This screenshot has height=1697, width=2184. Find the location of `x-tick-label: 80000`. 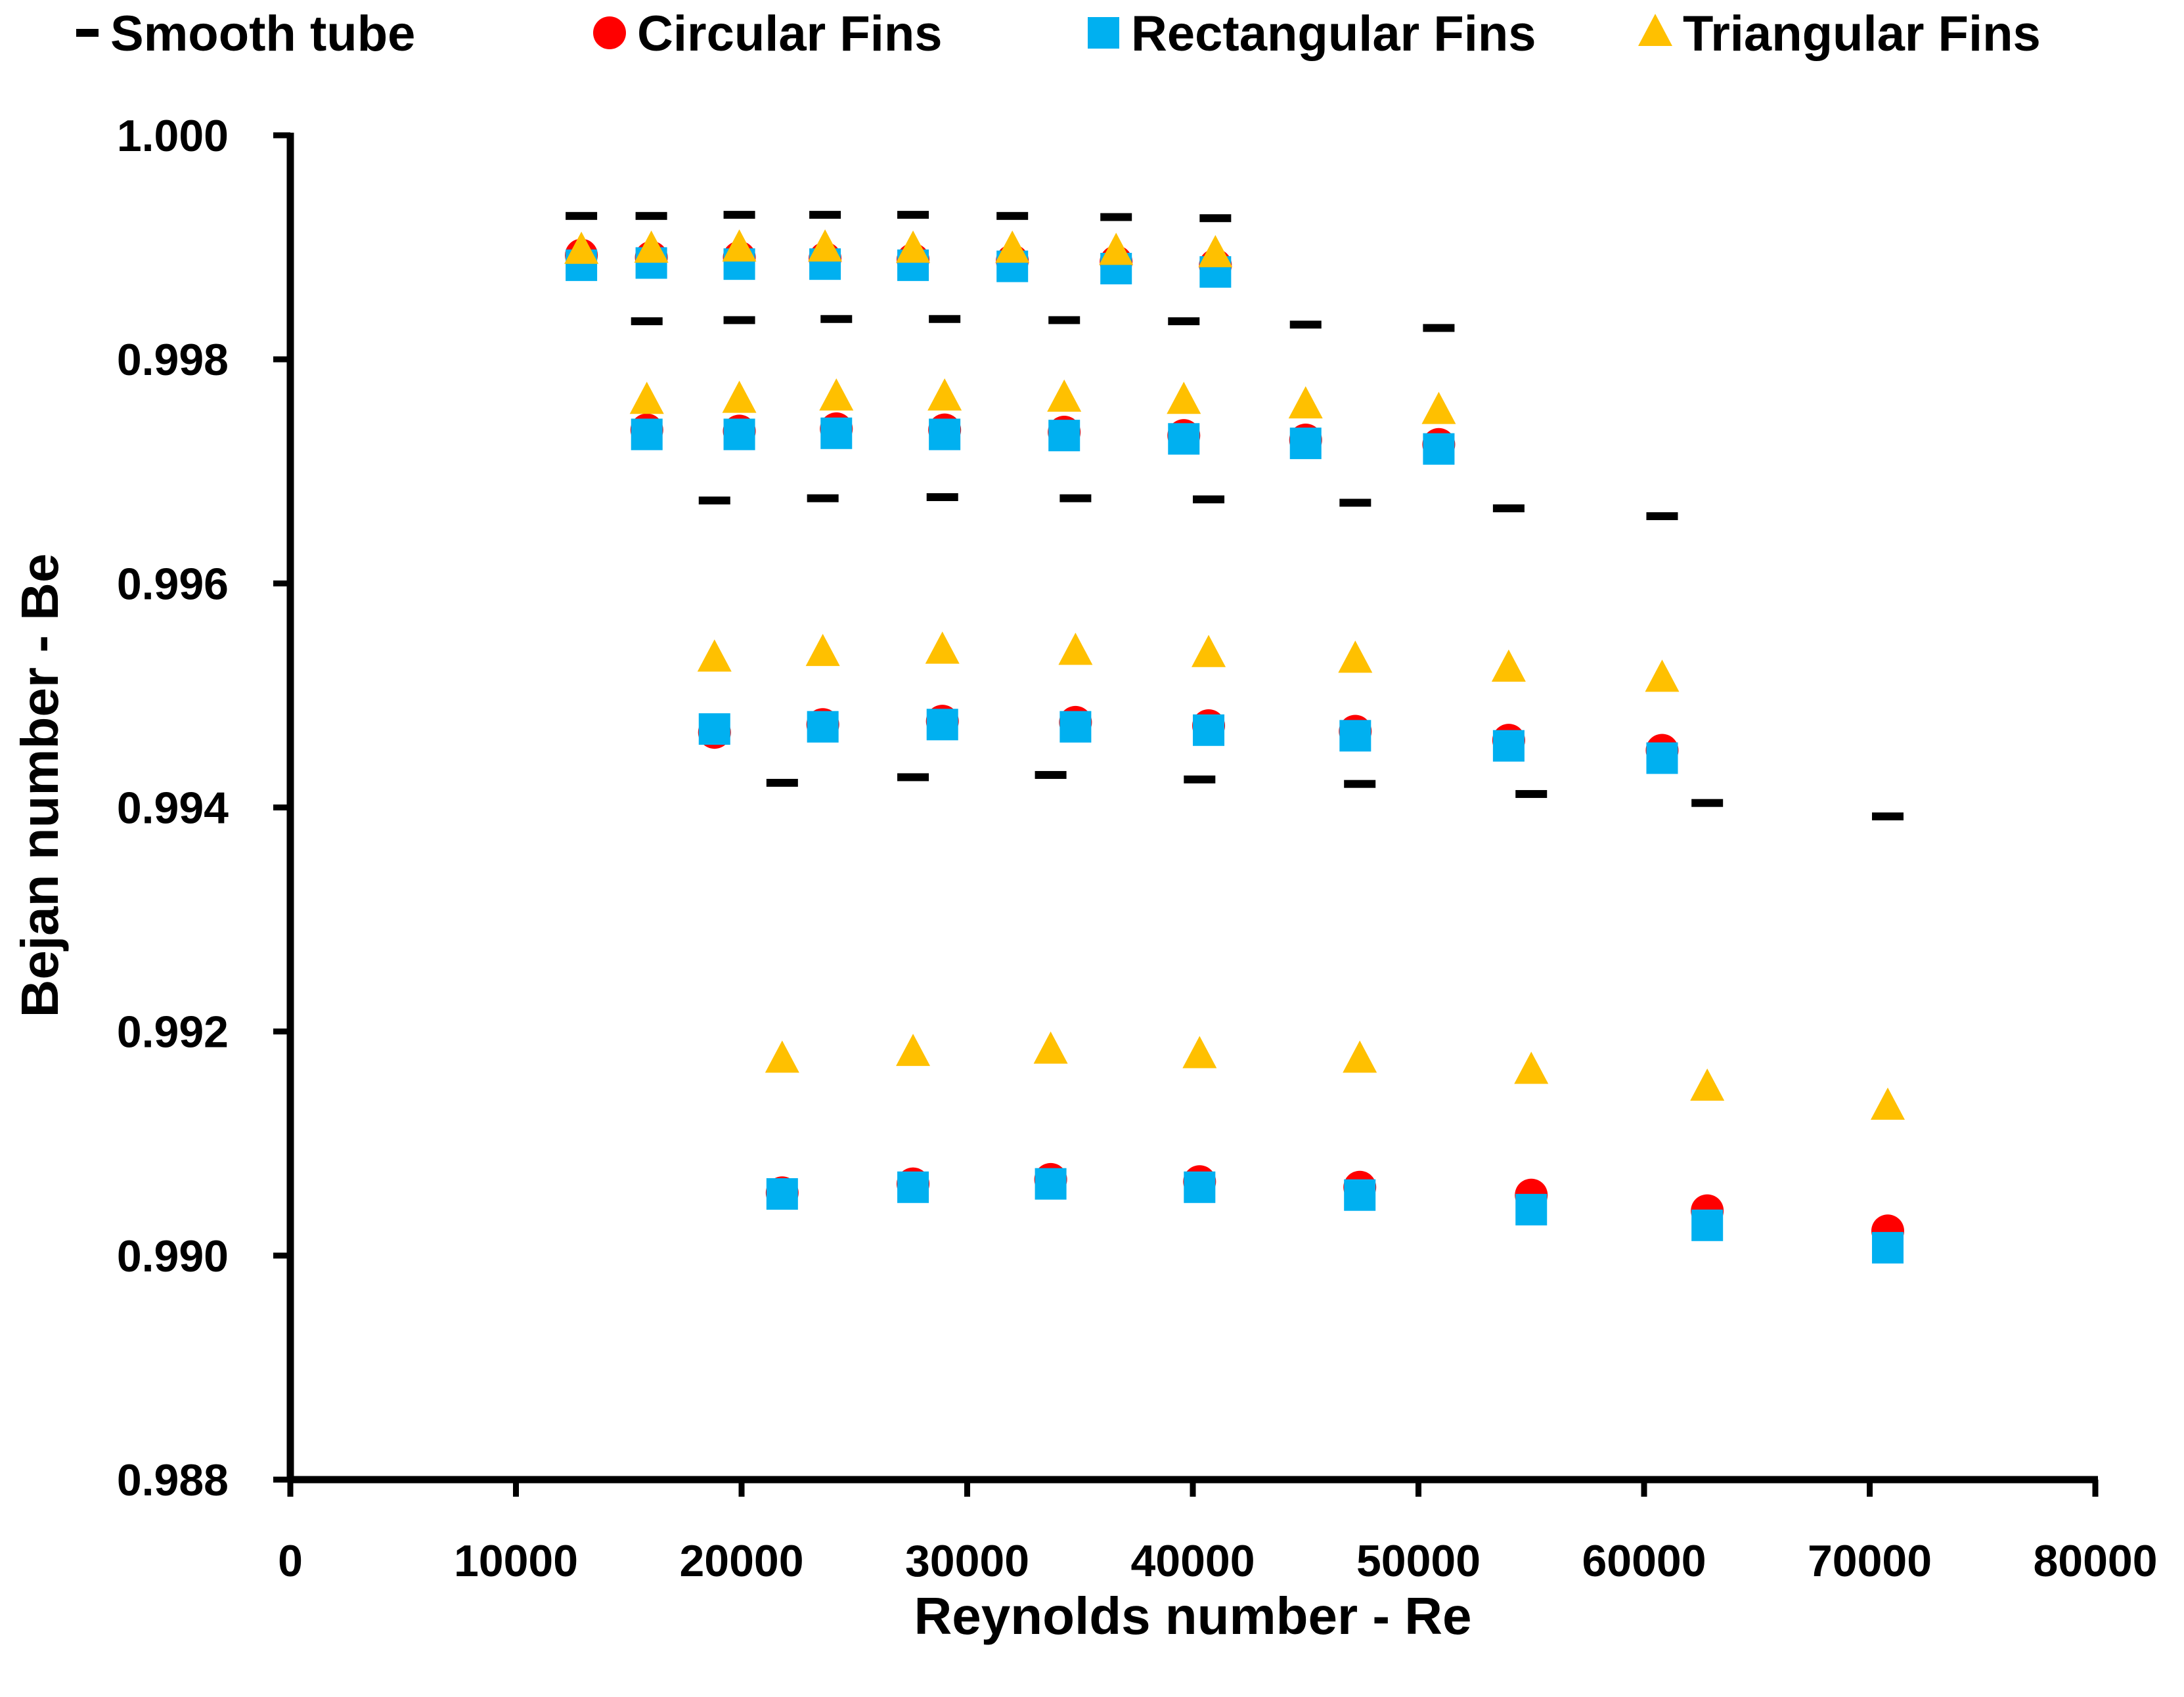

x-tick-label: 80000 is located at coordinates (2095, 1561).